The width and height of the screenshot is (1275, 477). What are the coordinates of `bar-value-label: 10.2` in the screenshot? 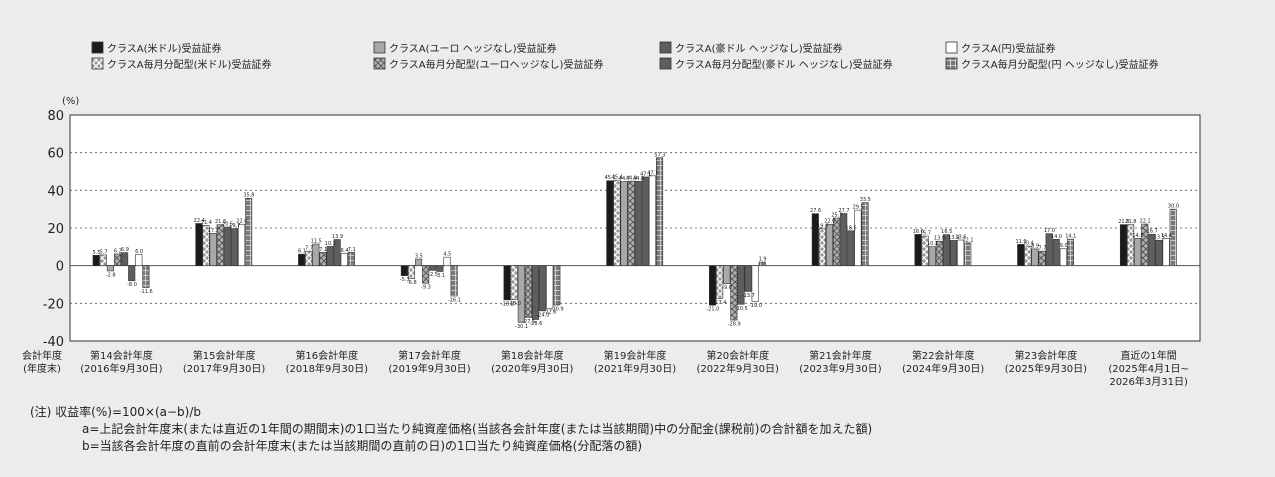 It's located at (330, 244).